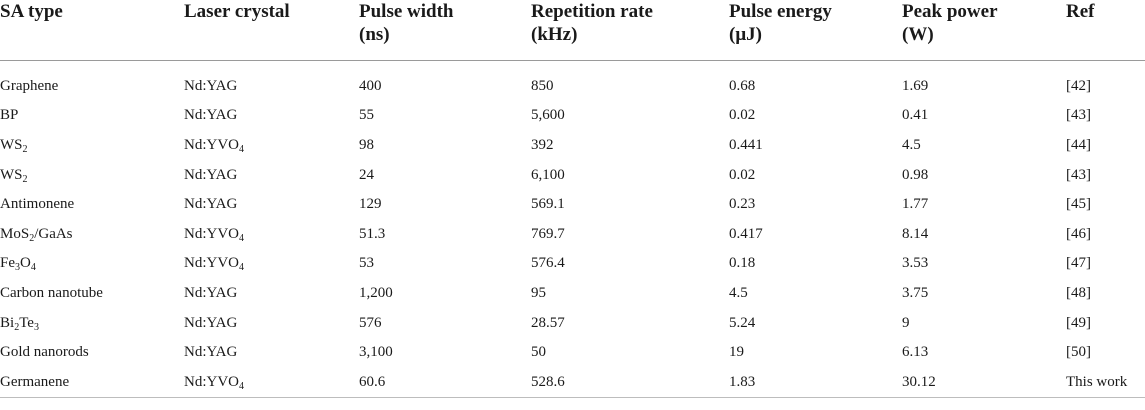 The width and height of the screenshot is (1145, 410). I want to click on cell-ref: [43], so click(1078, 115).